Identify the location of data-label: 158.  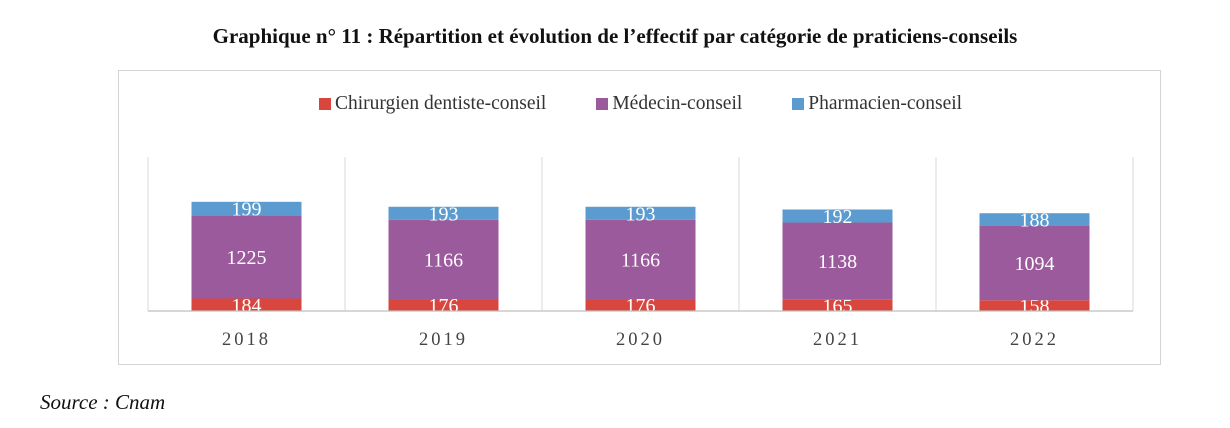
(1035, 307).